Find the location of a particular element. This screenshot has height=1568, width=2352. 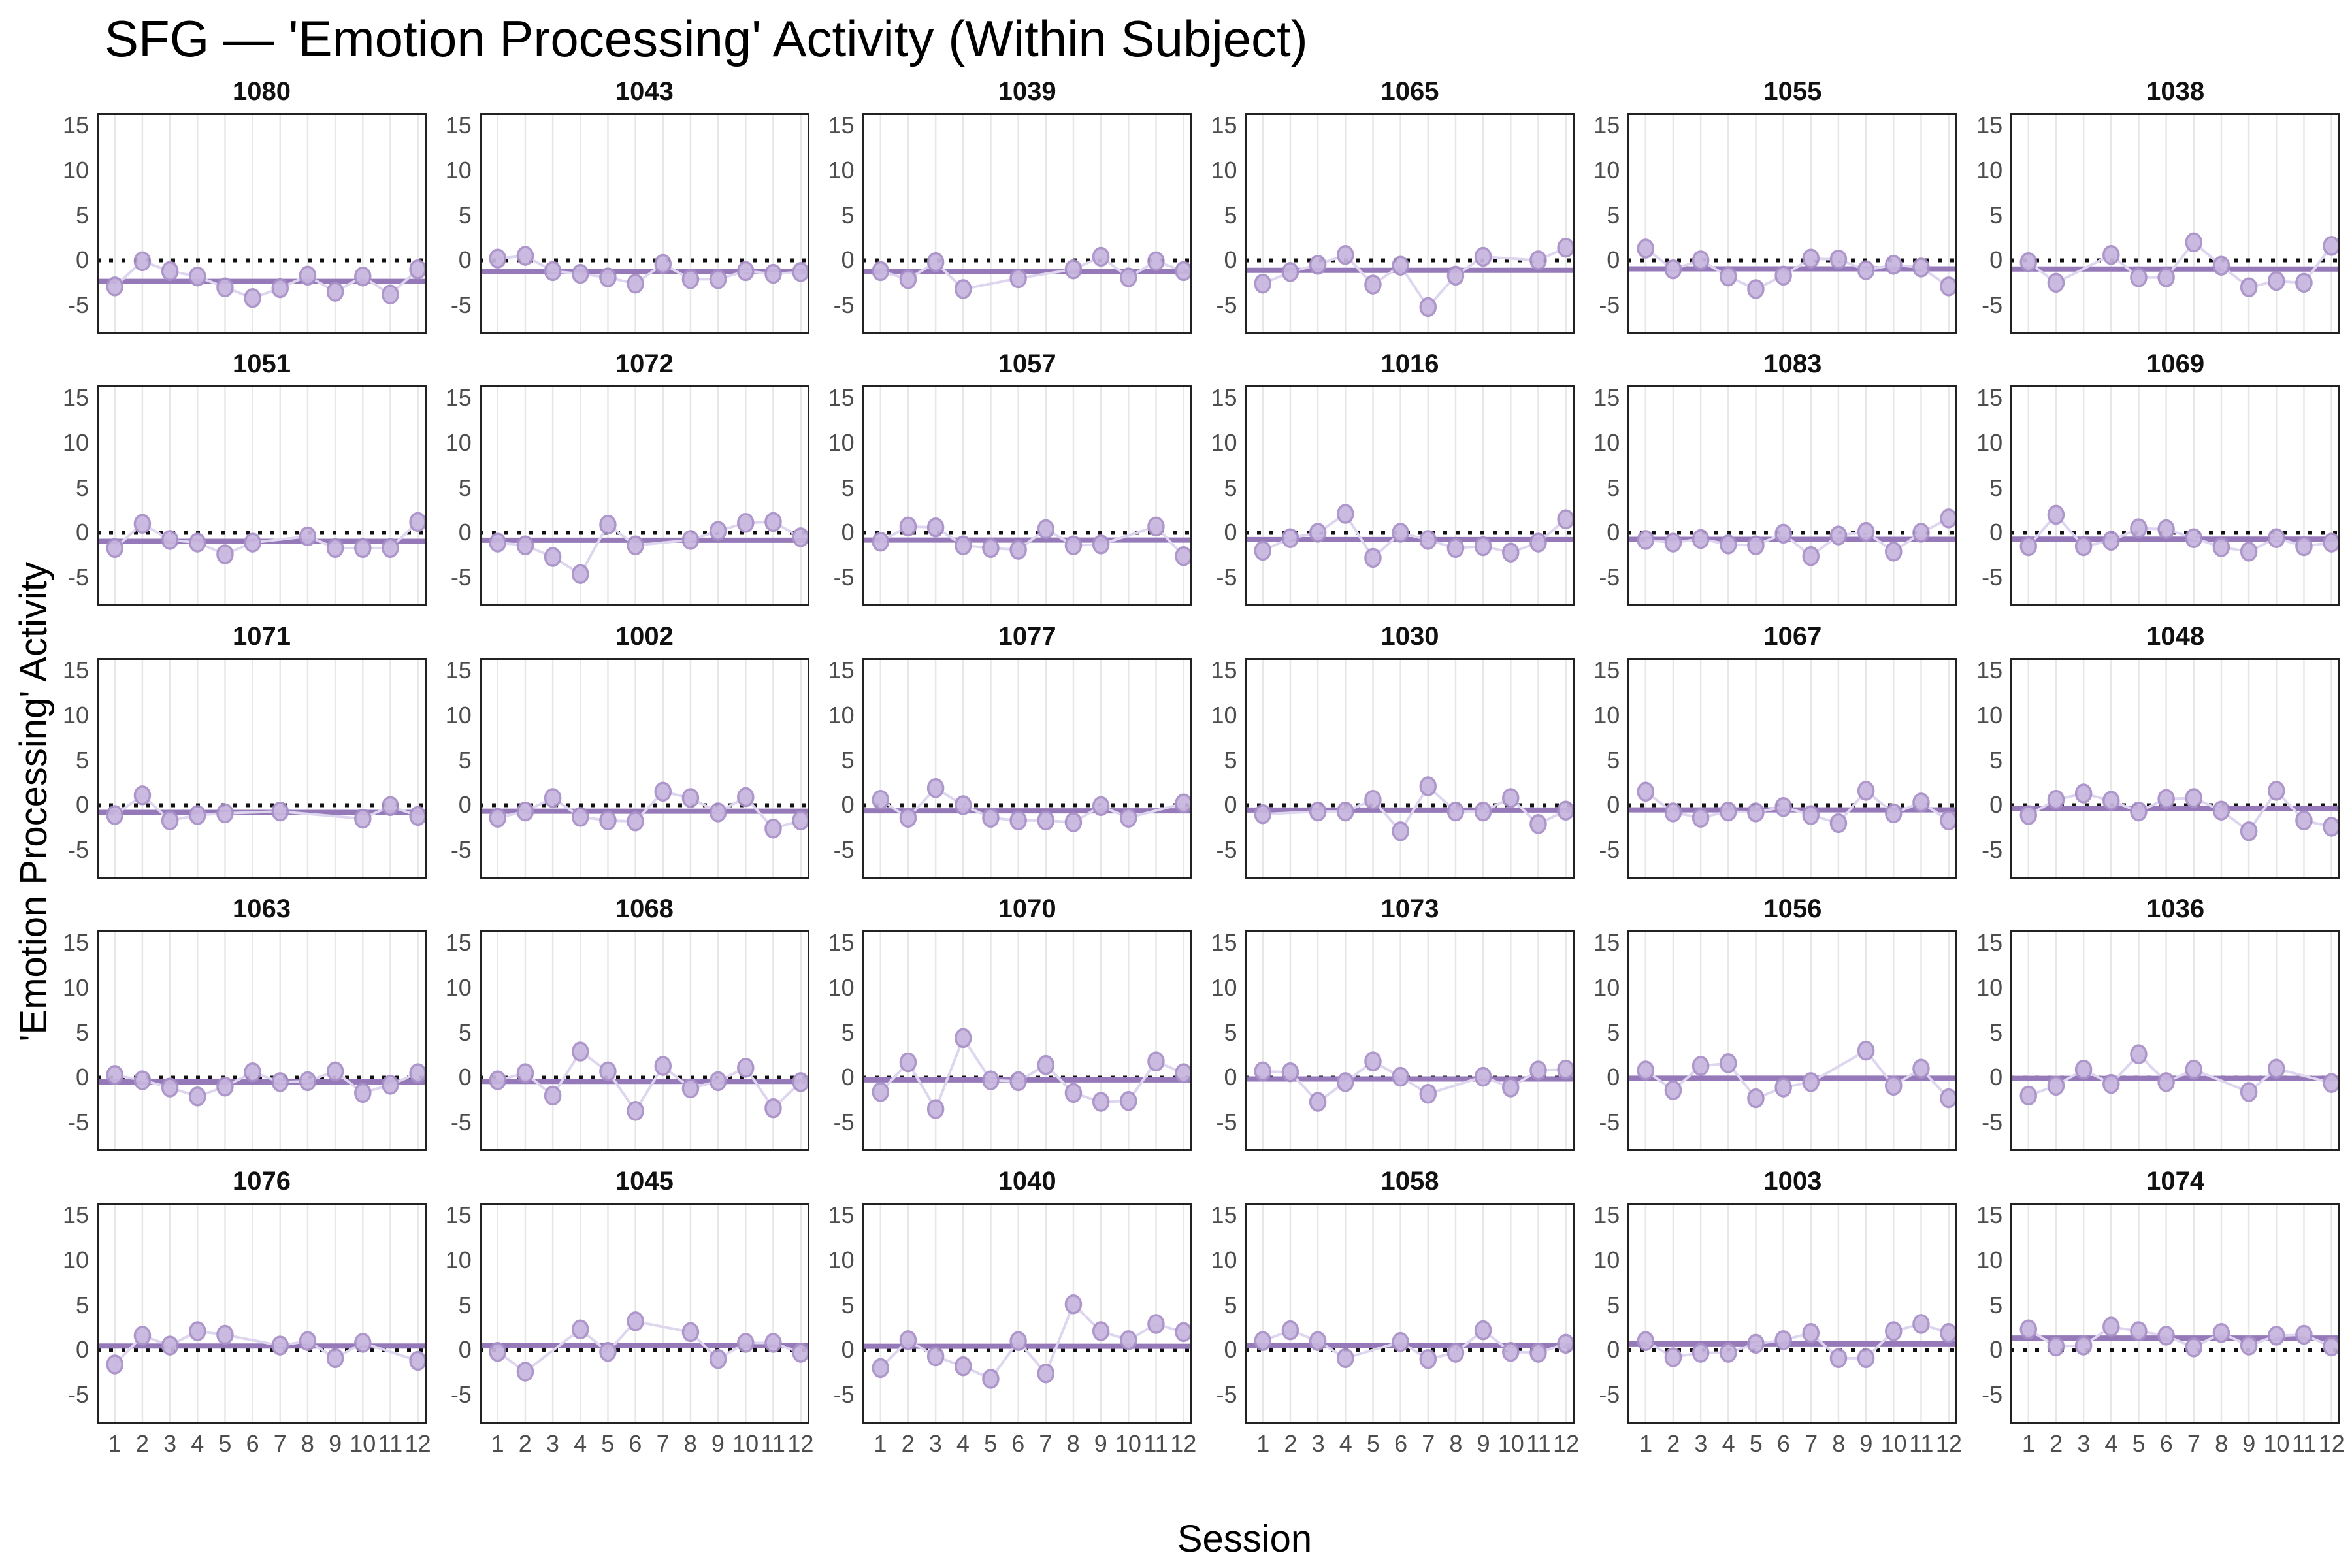

x-tick-label: 4 is located at coordinates (963, 1443).